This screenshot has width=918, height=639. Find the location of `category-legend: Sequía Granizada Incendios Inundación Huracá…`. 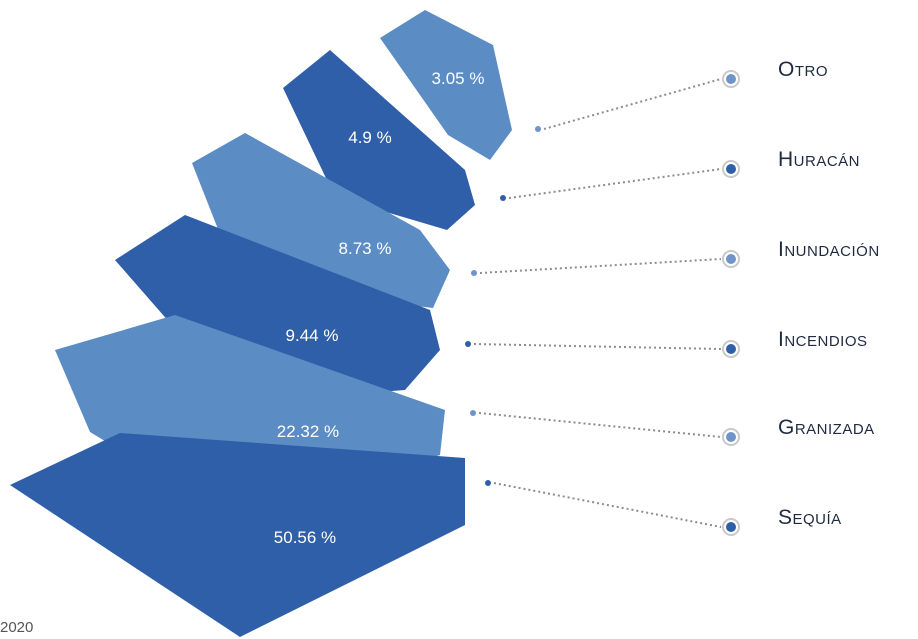

category-legend: Sequía Granizada Incendios Inundación Huracá… is located at coordinates (801, 297).